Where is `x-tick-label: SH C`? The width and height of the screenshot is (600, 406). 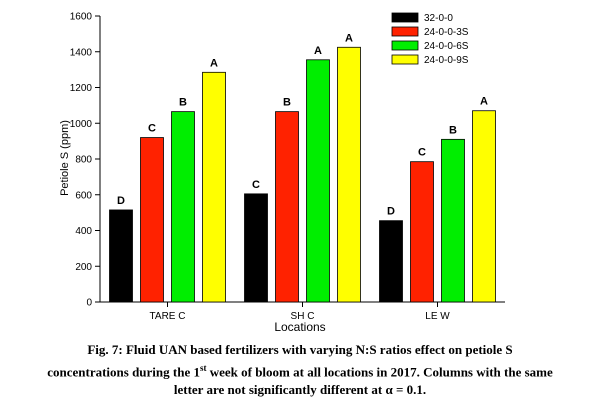 x-tick-label: SH C is located at coordinates (303, 316).